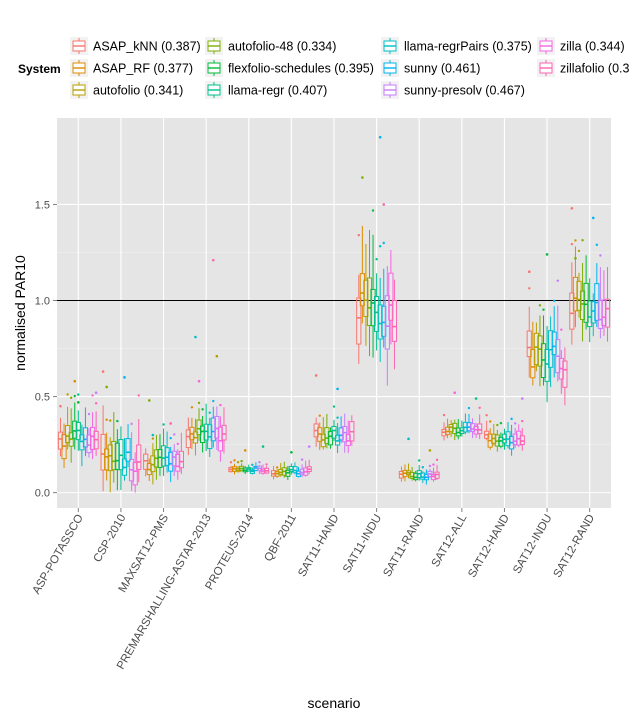 The height and width of the screenshot is (725, 630). Describe the element at coordinates (334, 703) in the screenshot. I see `x-axis-title: scenario` at that location.